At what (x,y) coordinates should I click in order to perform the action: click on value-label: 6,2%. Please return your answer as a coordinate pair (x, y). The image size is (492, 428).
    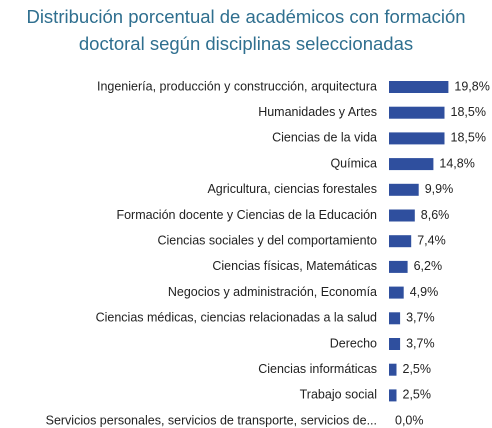
    Looking at the image, I should click on (428, 266).